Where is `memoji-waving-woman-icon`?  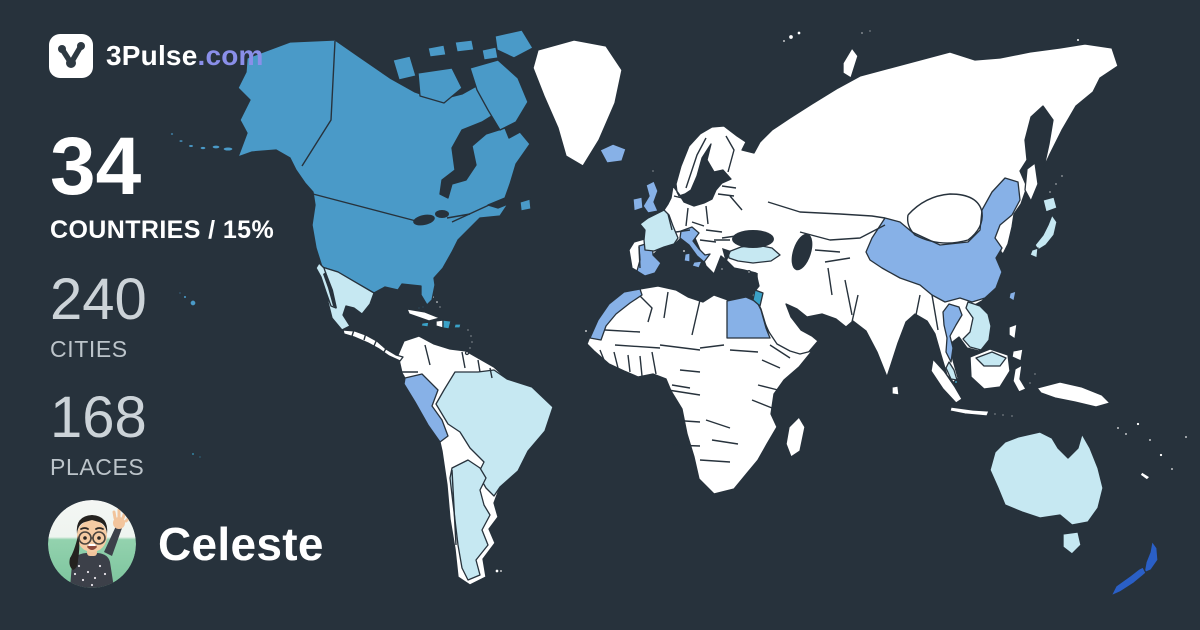
memoji-waving-woman-icon is located at coordinates (92, 544).